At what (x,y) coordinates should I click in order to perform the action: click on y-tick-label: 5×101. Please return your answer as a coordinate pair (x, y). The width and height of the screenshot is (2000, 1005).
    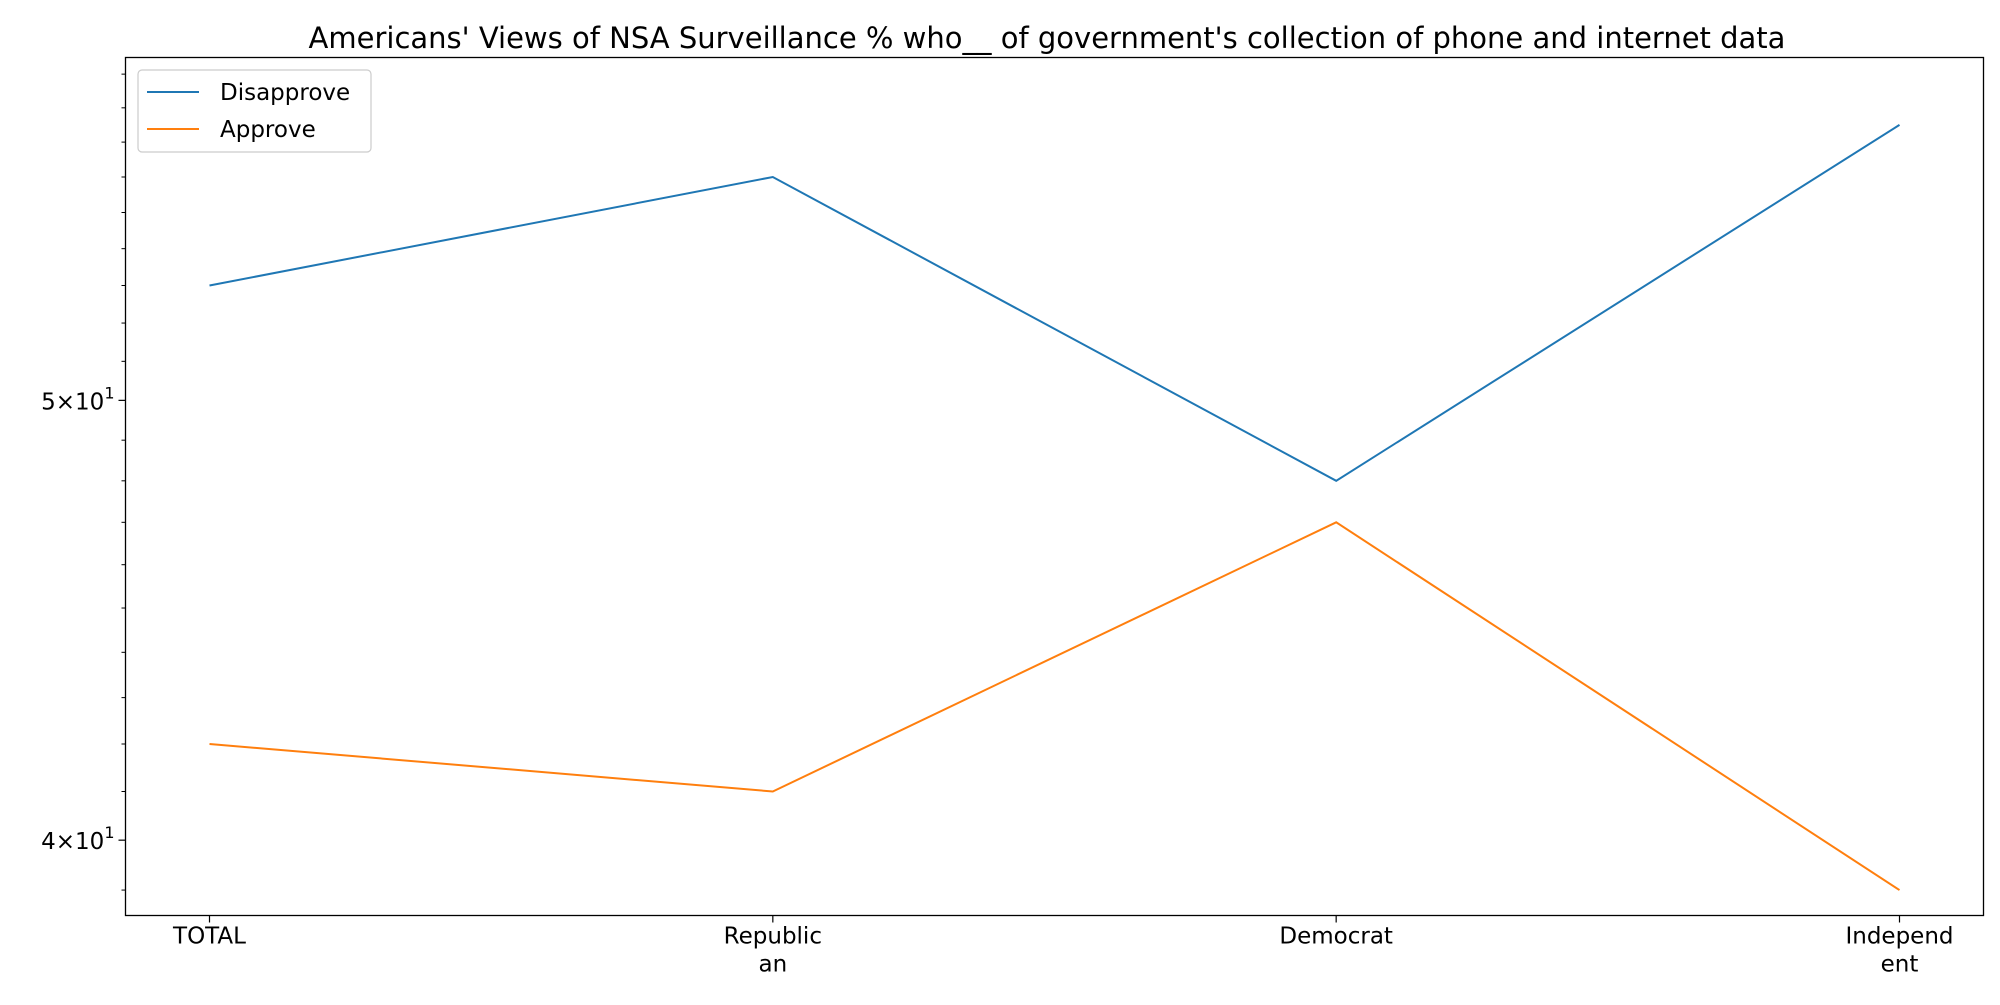
    Looking at the image, I should click on (77, 399).